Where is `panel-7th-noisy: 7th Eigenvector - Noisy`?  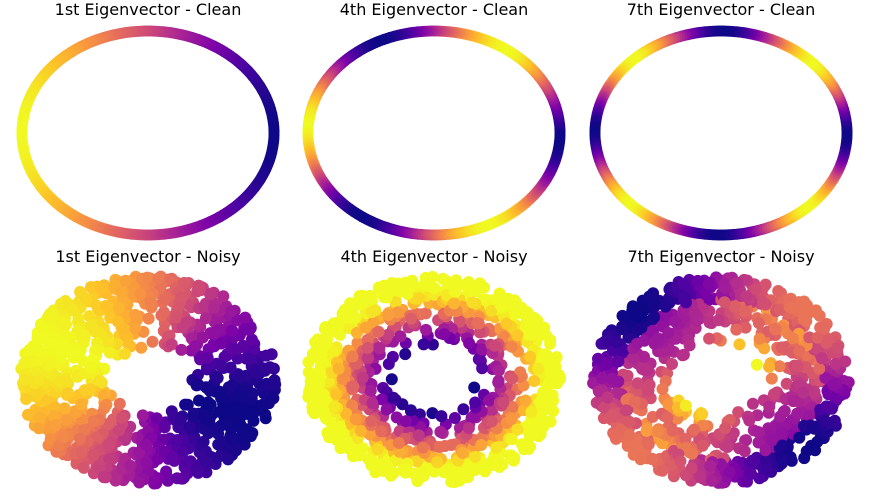
panel-7th-noisy: 7th Eigenvector - Noisy is located at coordinates (721, 368).